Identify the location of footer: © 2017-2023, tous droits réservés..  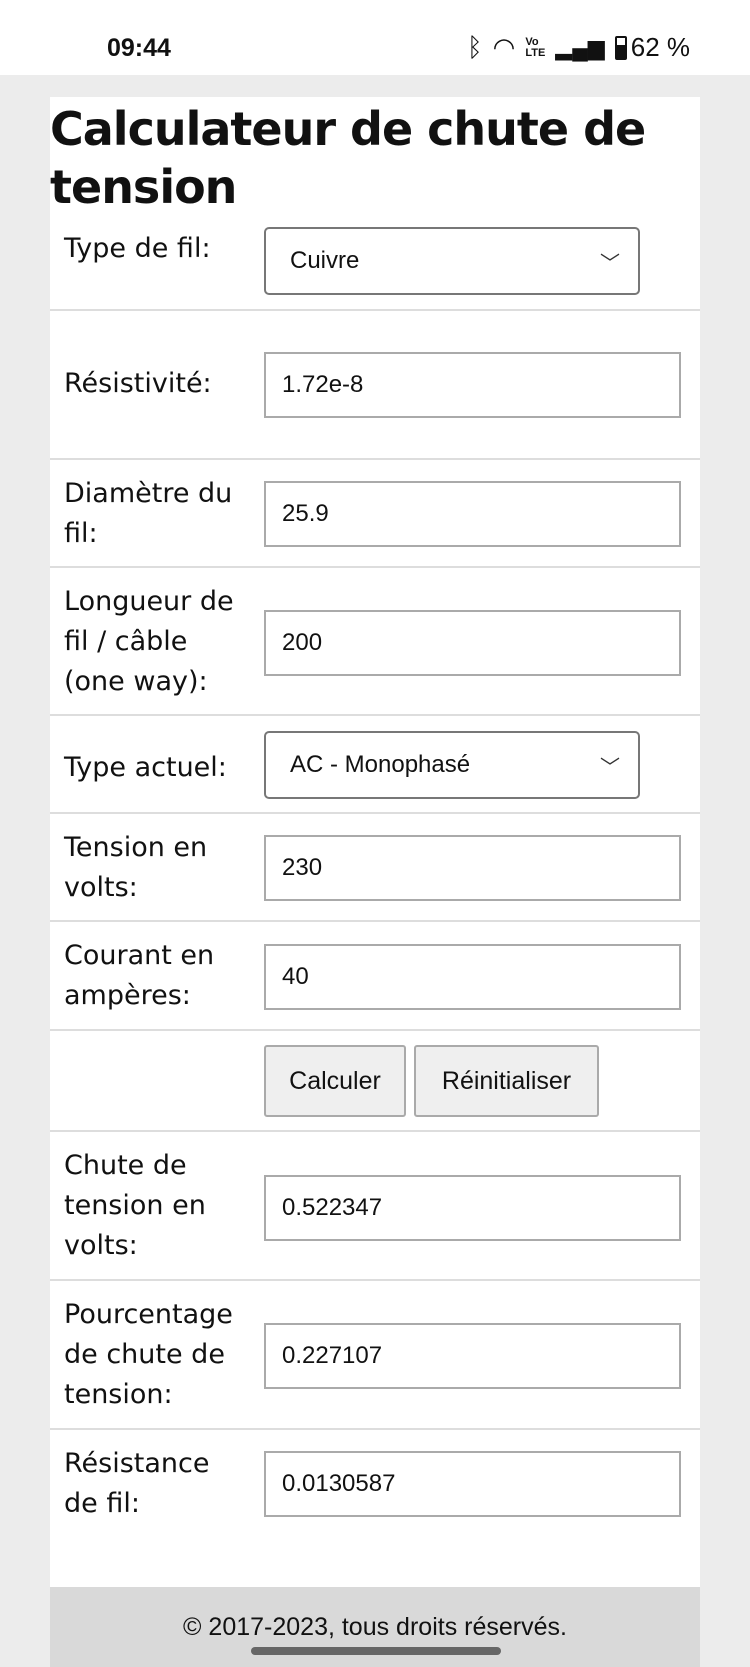
(375, 1627).